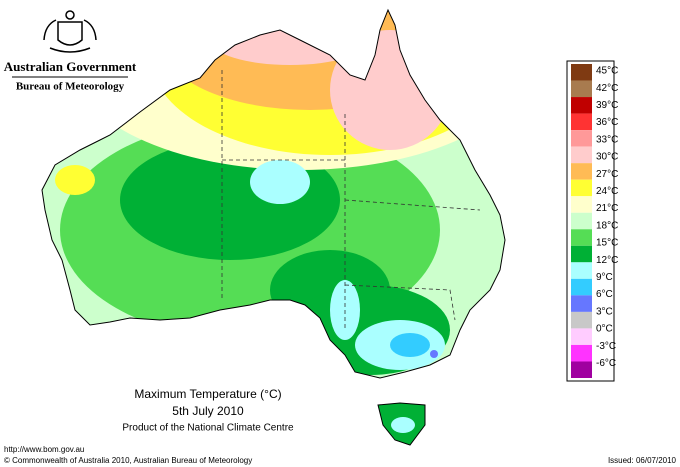  I want to click on map-date: 5th July 2010, so click(208, 411).